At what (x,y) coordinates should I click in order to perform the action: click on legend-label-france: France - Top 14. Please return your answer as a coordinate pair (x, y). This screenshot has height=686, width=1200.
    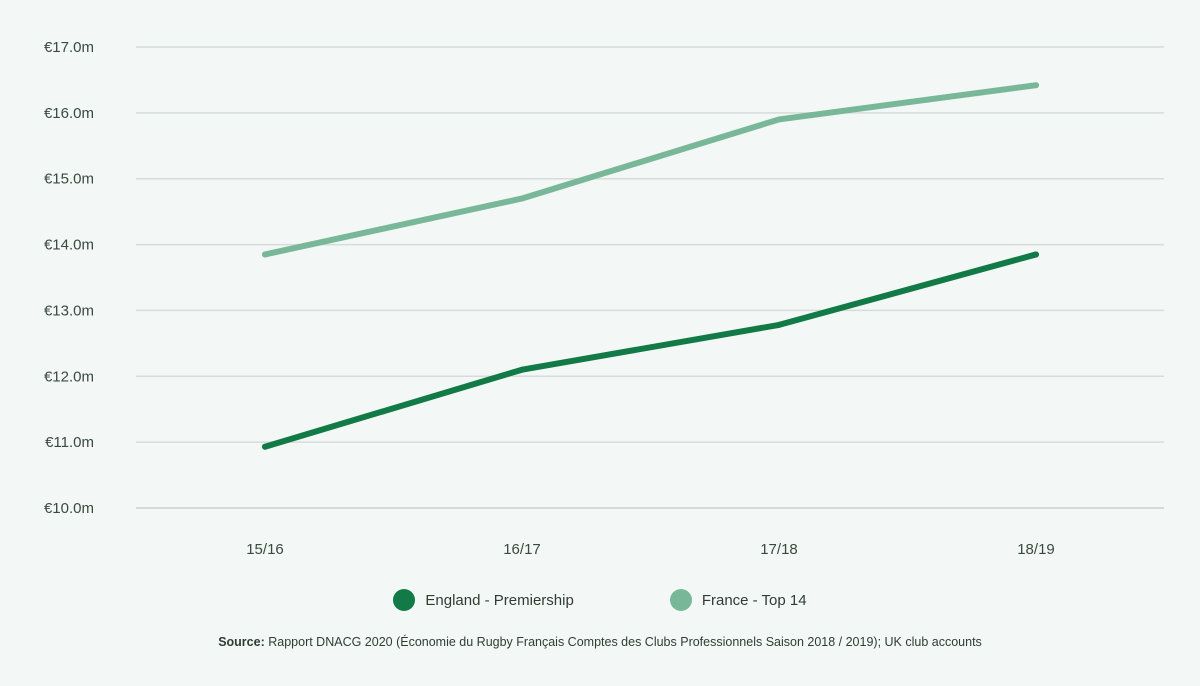
    Looking at the image, I should click on (754, 600).